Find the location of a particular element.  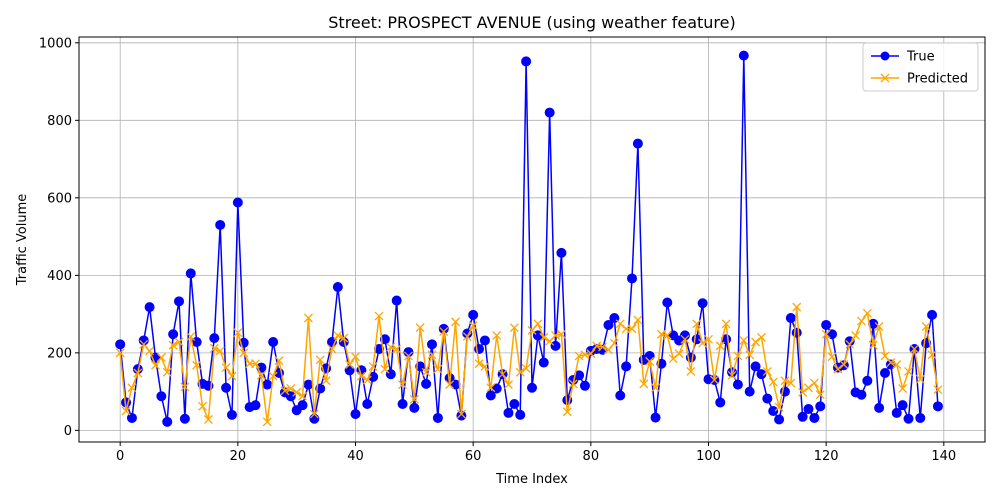

x-axis-title: Time Index is located at coordinates (531, 479).